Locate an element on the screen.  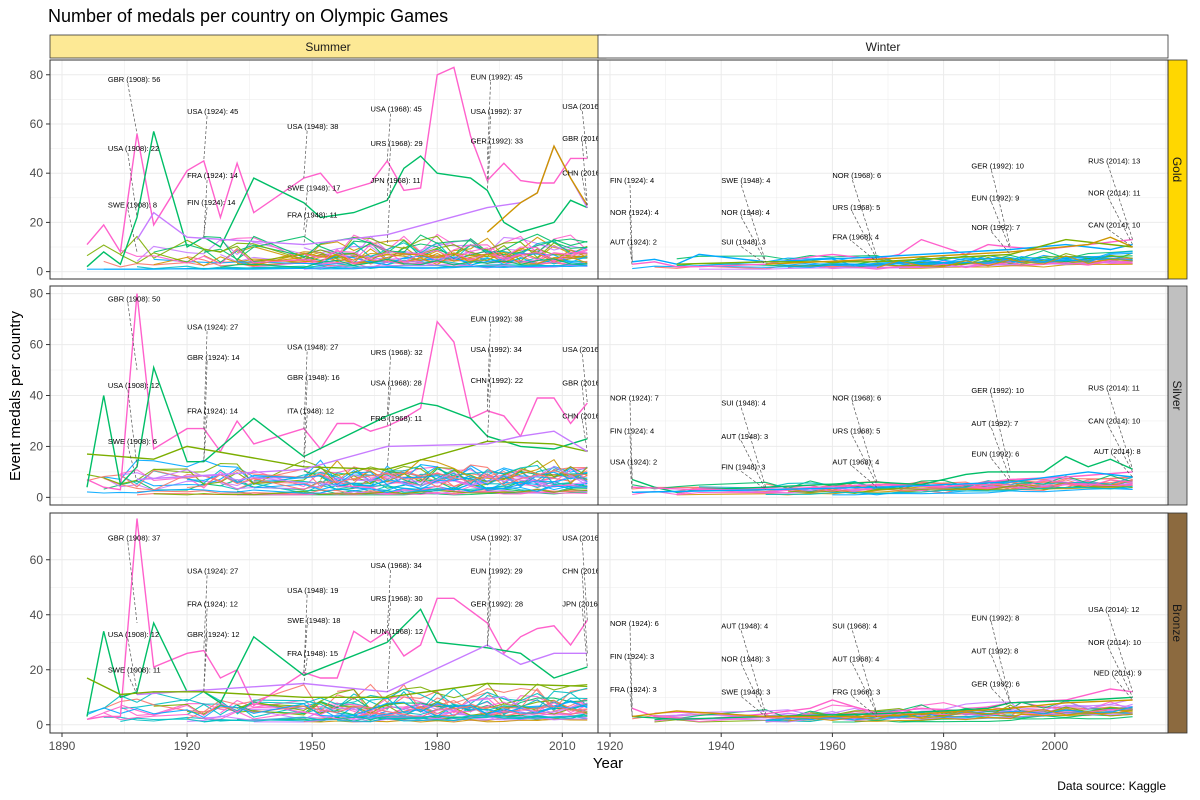
y-axis-label: Event medals per country is located at coordinates (15, 395).